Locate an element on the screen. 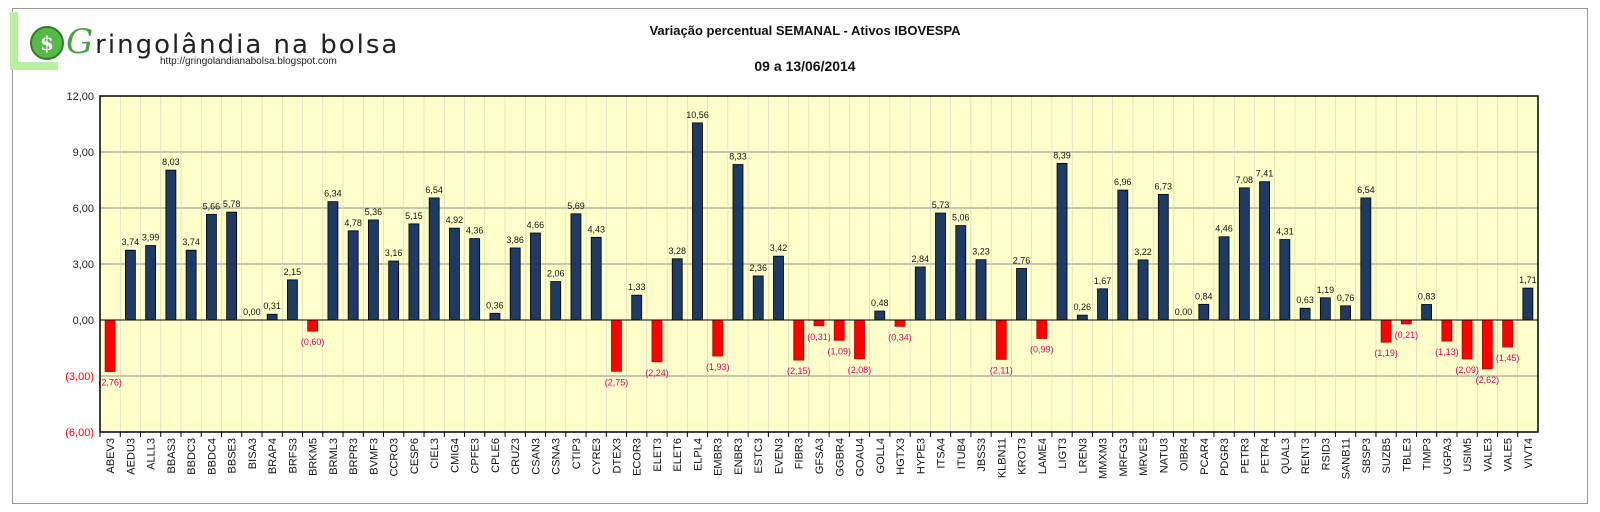 This screenshot has width=1600, height=512. bar-brpr3 is located at coordinates (353, 275).